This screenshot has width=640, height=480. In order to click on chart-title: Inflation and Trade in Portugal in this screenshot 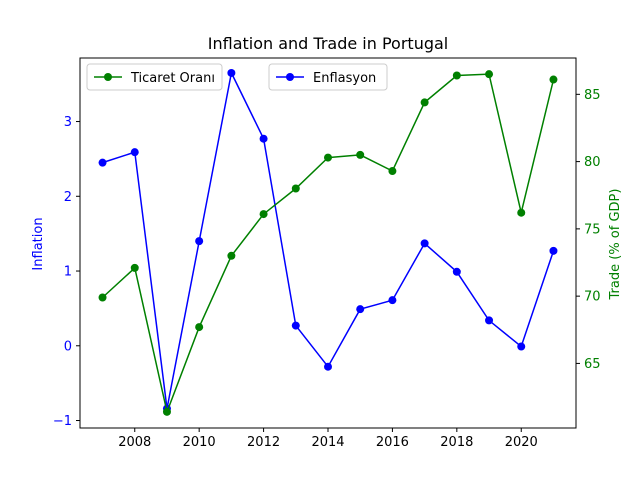, I will do `click(328, 43)`.